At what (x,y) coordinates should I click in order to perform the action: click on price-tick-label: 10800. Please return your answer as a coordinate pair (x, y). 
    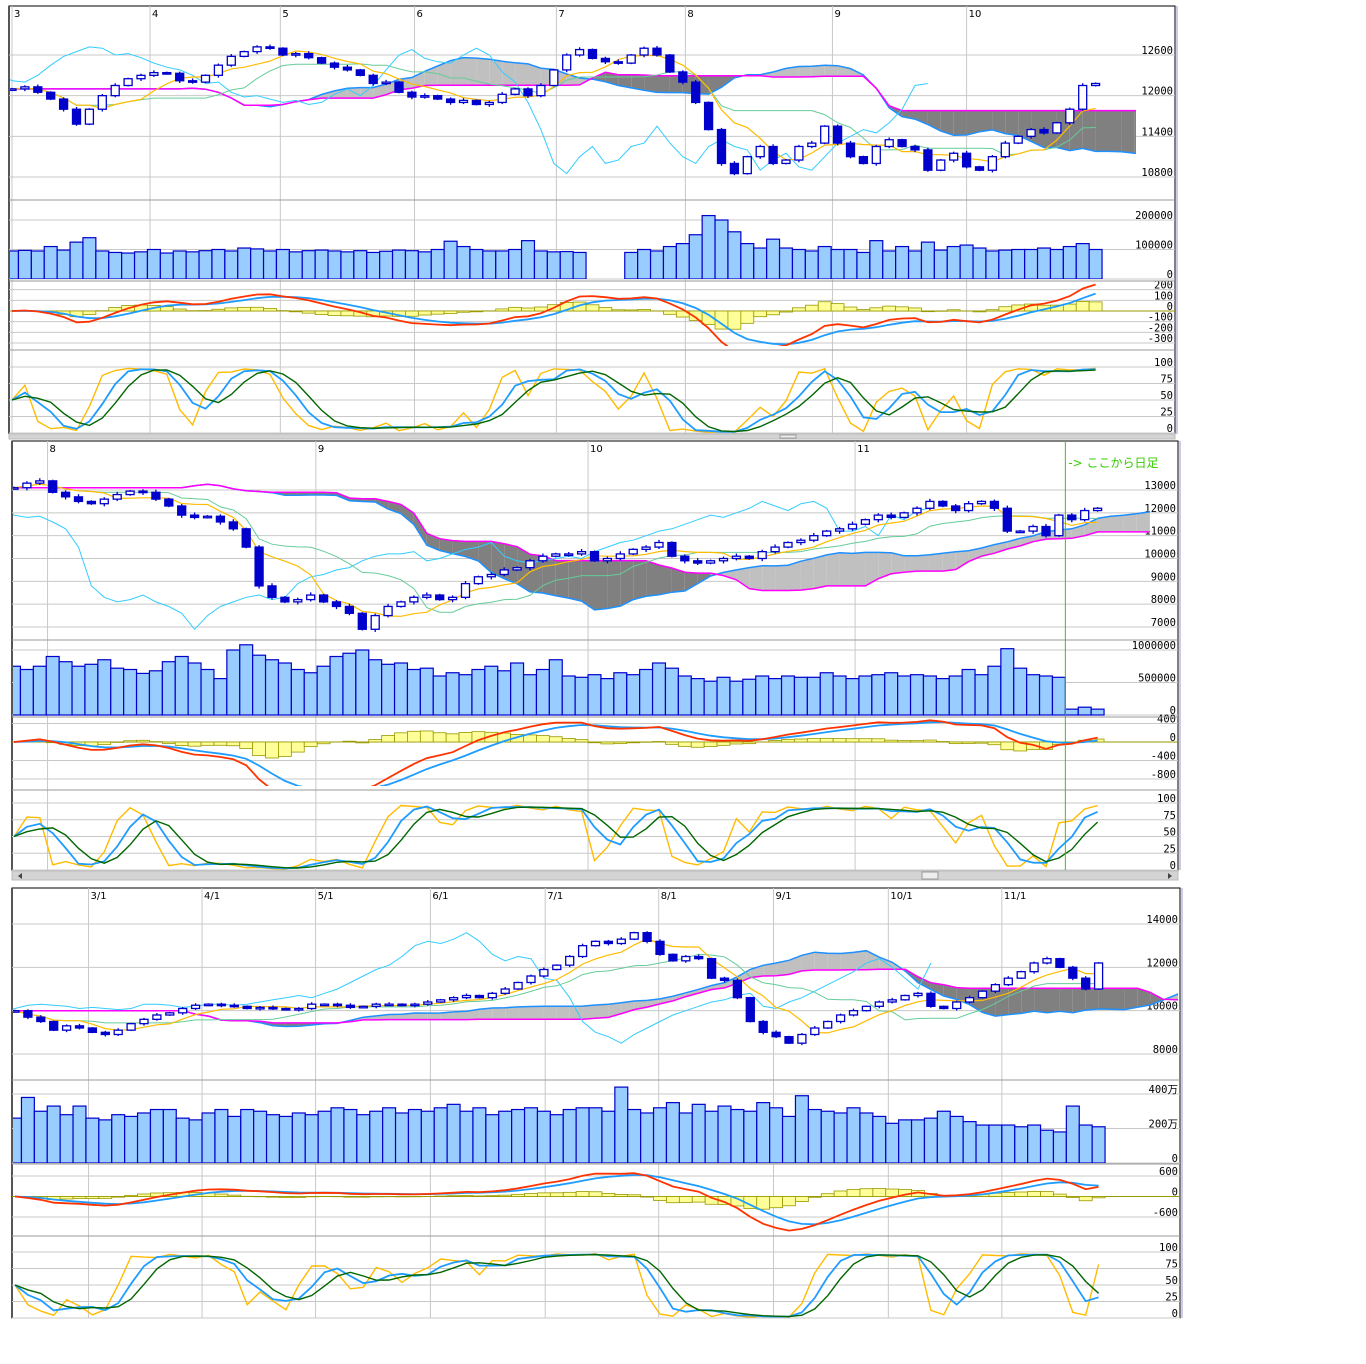
    Looking at the image, I should click on (1157, 173).